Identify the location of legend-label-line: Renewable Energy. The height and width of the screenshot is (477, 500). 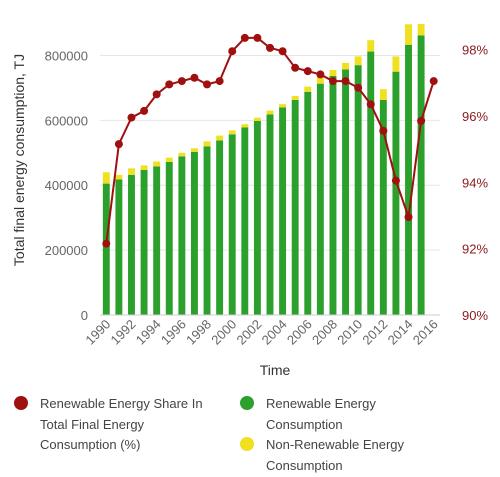
(321, 403).